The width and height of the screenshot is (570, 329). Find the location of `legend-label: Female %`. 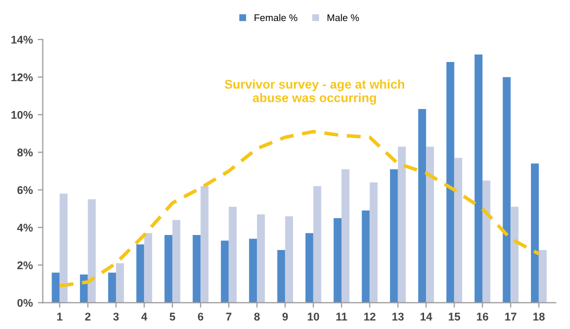

legend-label: Female % is located at coordinates (276, 18).